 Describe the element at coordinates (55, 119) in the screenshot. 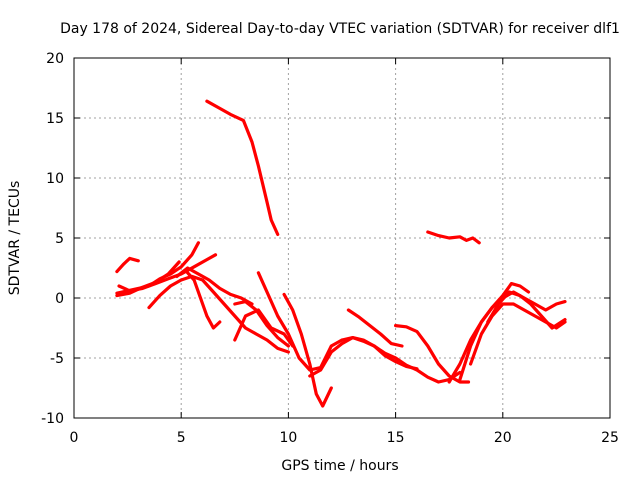

I see `y-tick-label: 15` at that location.